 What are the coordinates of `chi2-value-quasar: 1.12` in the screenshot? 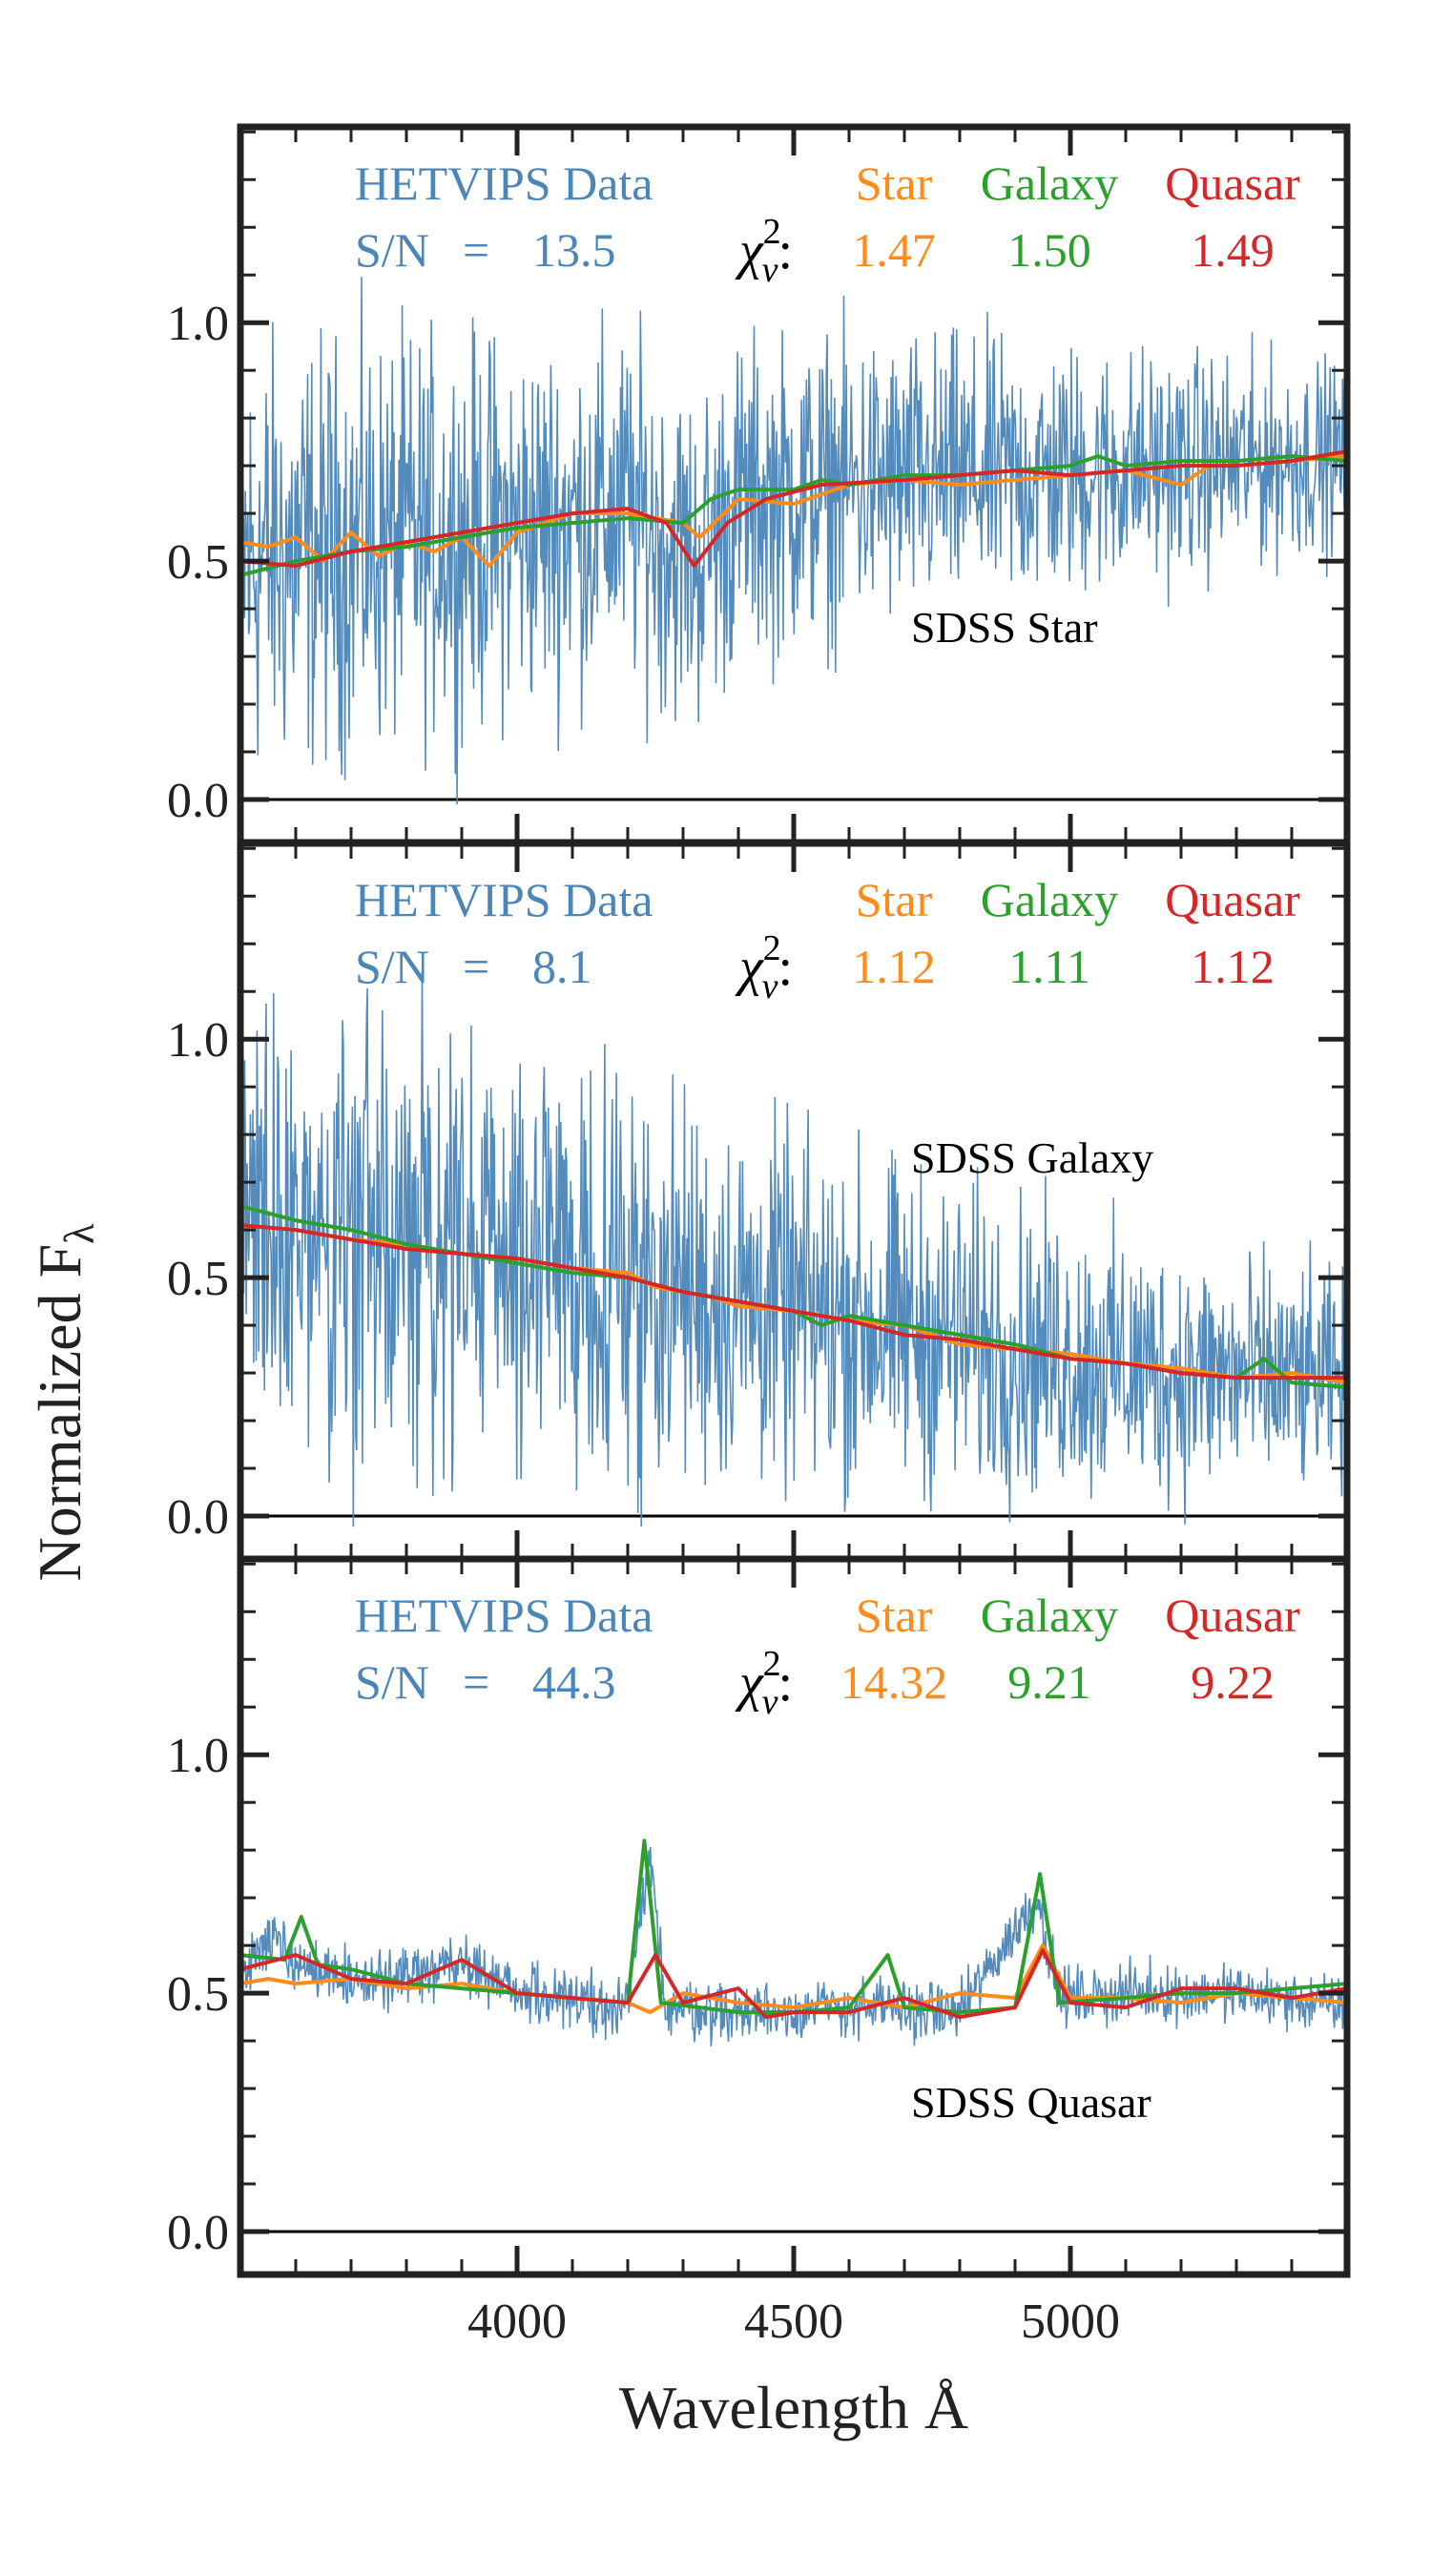 It's located at (1233, 966).